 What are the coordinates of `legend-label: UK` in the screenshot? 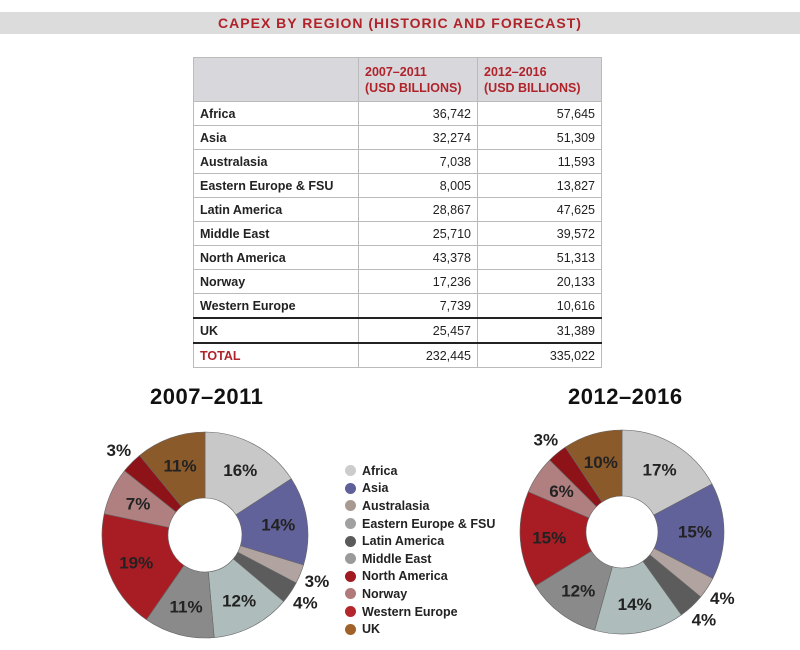 It's located at (371, 629).